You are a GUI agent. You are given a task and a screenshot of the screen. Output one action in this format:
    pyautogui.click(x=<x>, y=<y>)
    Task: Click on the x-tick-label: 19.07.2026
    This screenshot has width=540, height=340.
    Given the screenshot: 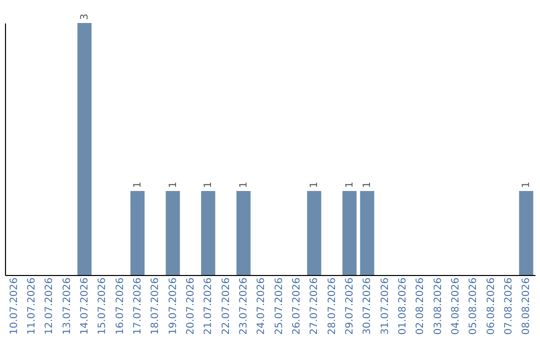 What is the action you would take?
    pyautogui.click(x=173, y=306)
    